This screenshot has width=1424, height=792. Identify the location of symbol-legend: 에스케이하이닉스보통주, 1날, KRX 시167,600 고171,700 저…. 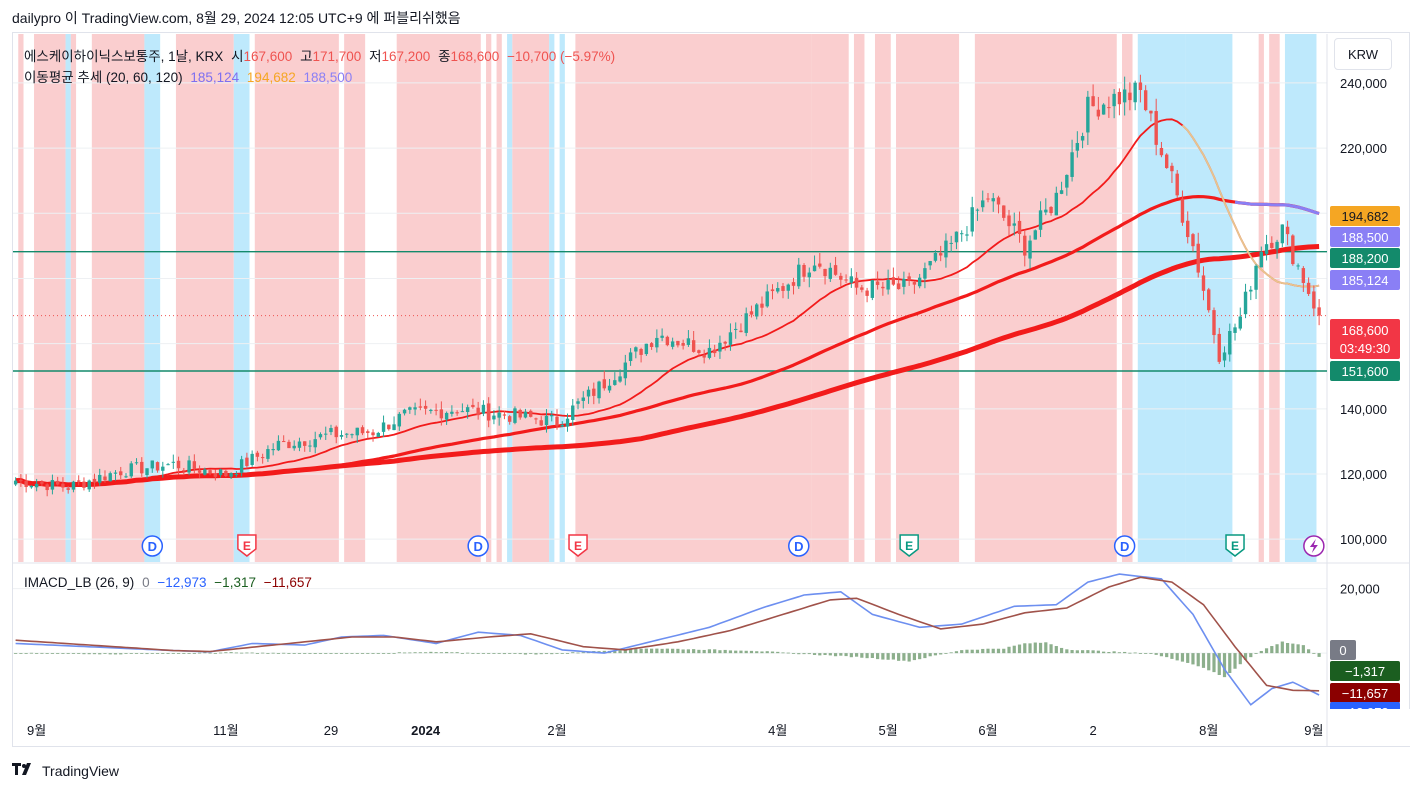
(321, 55).